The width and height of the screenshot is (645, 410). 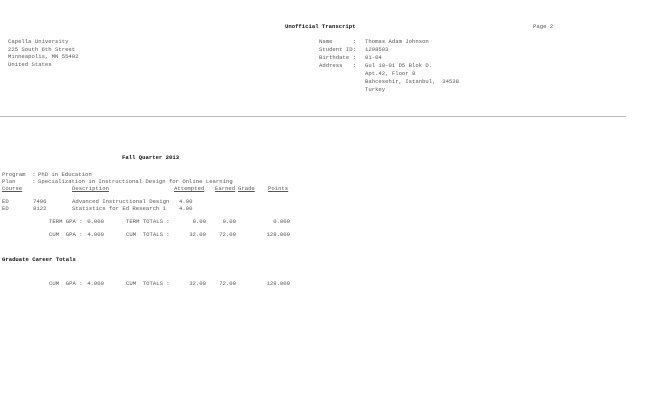 What do you see at coordinates (151, 157) in the screenshot?
I see `term-title: Fall Quarter 2013` at bounding box center [151, 157].